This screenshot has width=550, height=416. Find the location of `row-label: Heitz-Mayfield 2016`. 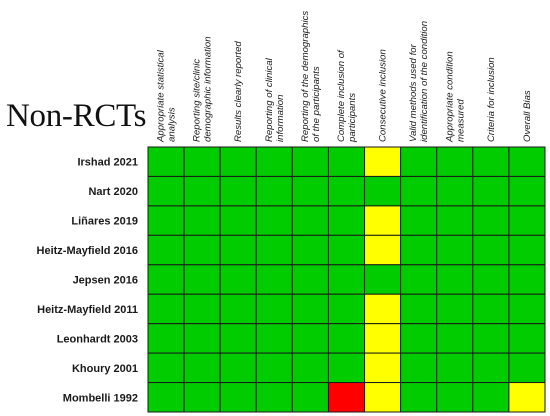

row-label: Heitz-Mayfield 2016 is located at coordinates (87, 251).